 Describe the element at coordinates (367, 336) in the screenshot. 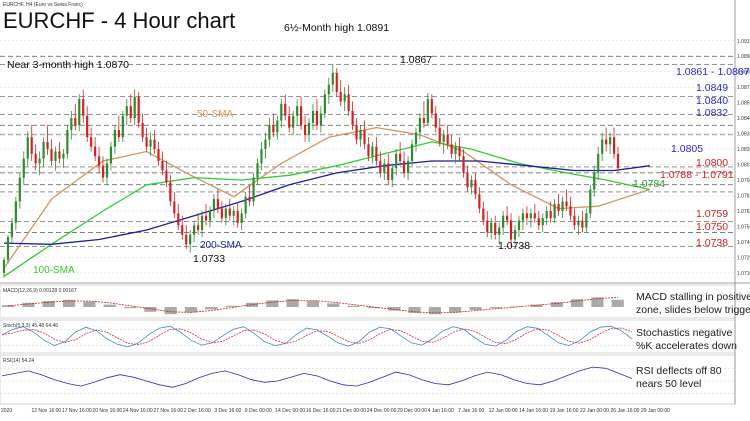

I see `stochastic-plot` at that location.